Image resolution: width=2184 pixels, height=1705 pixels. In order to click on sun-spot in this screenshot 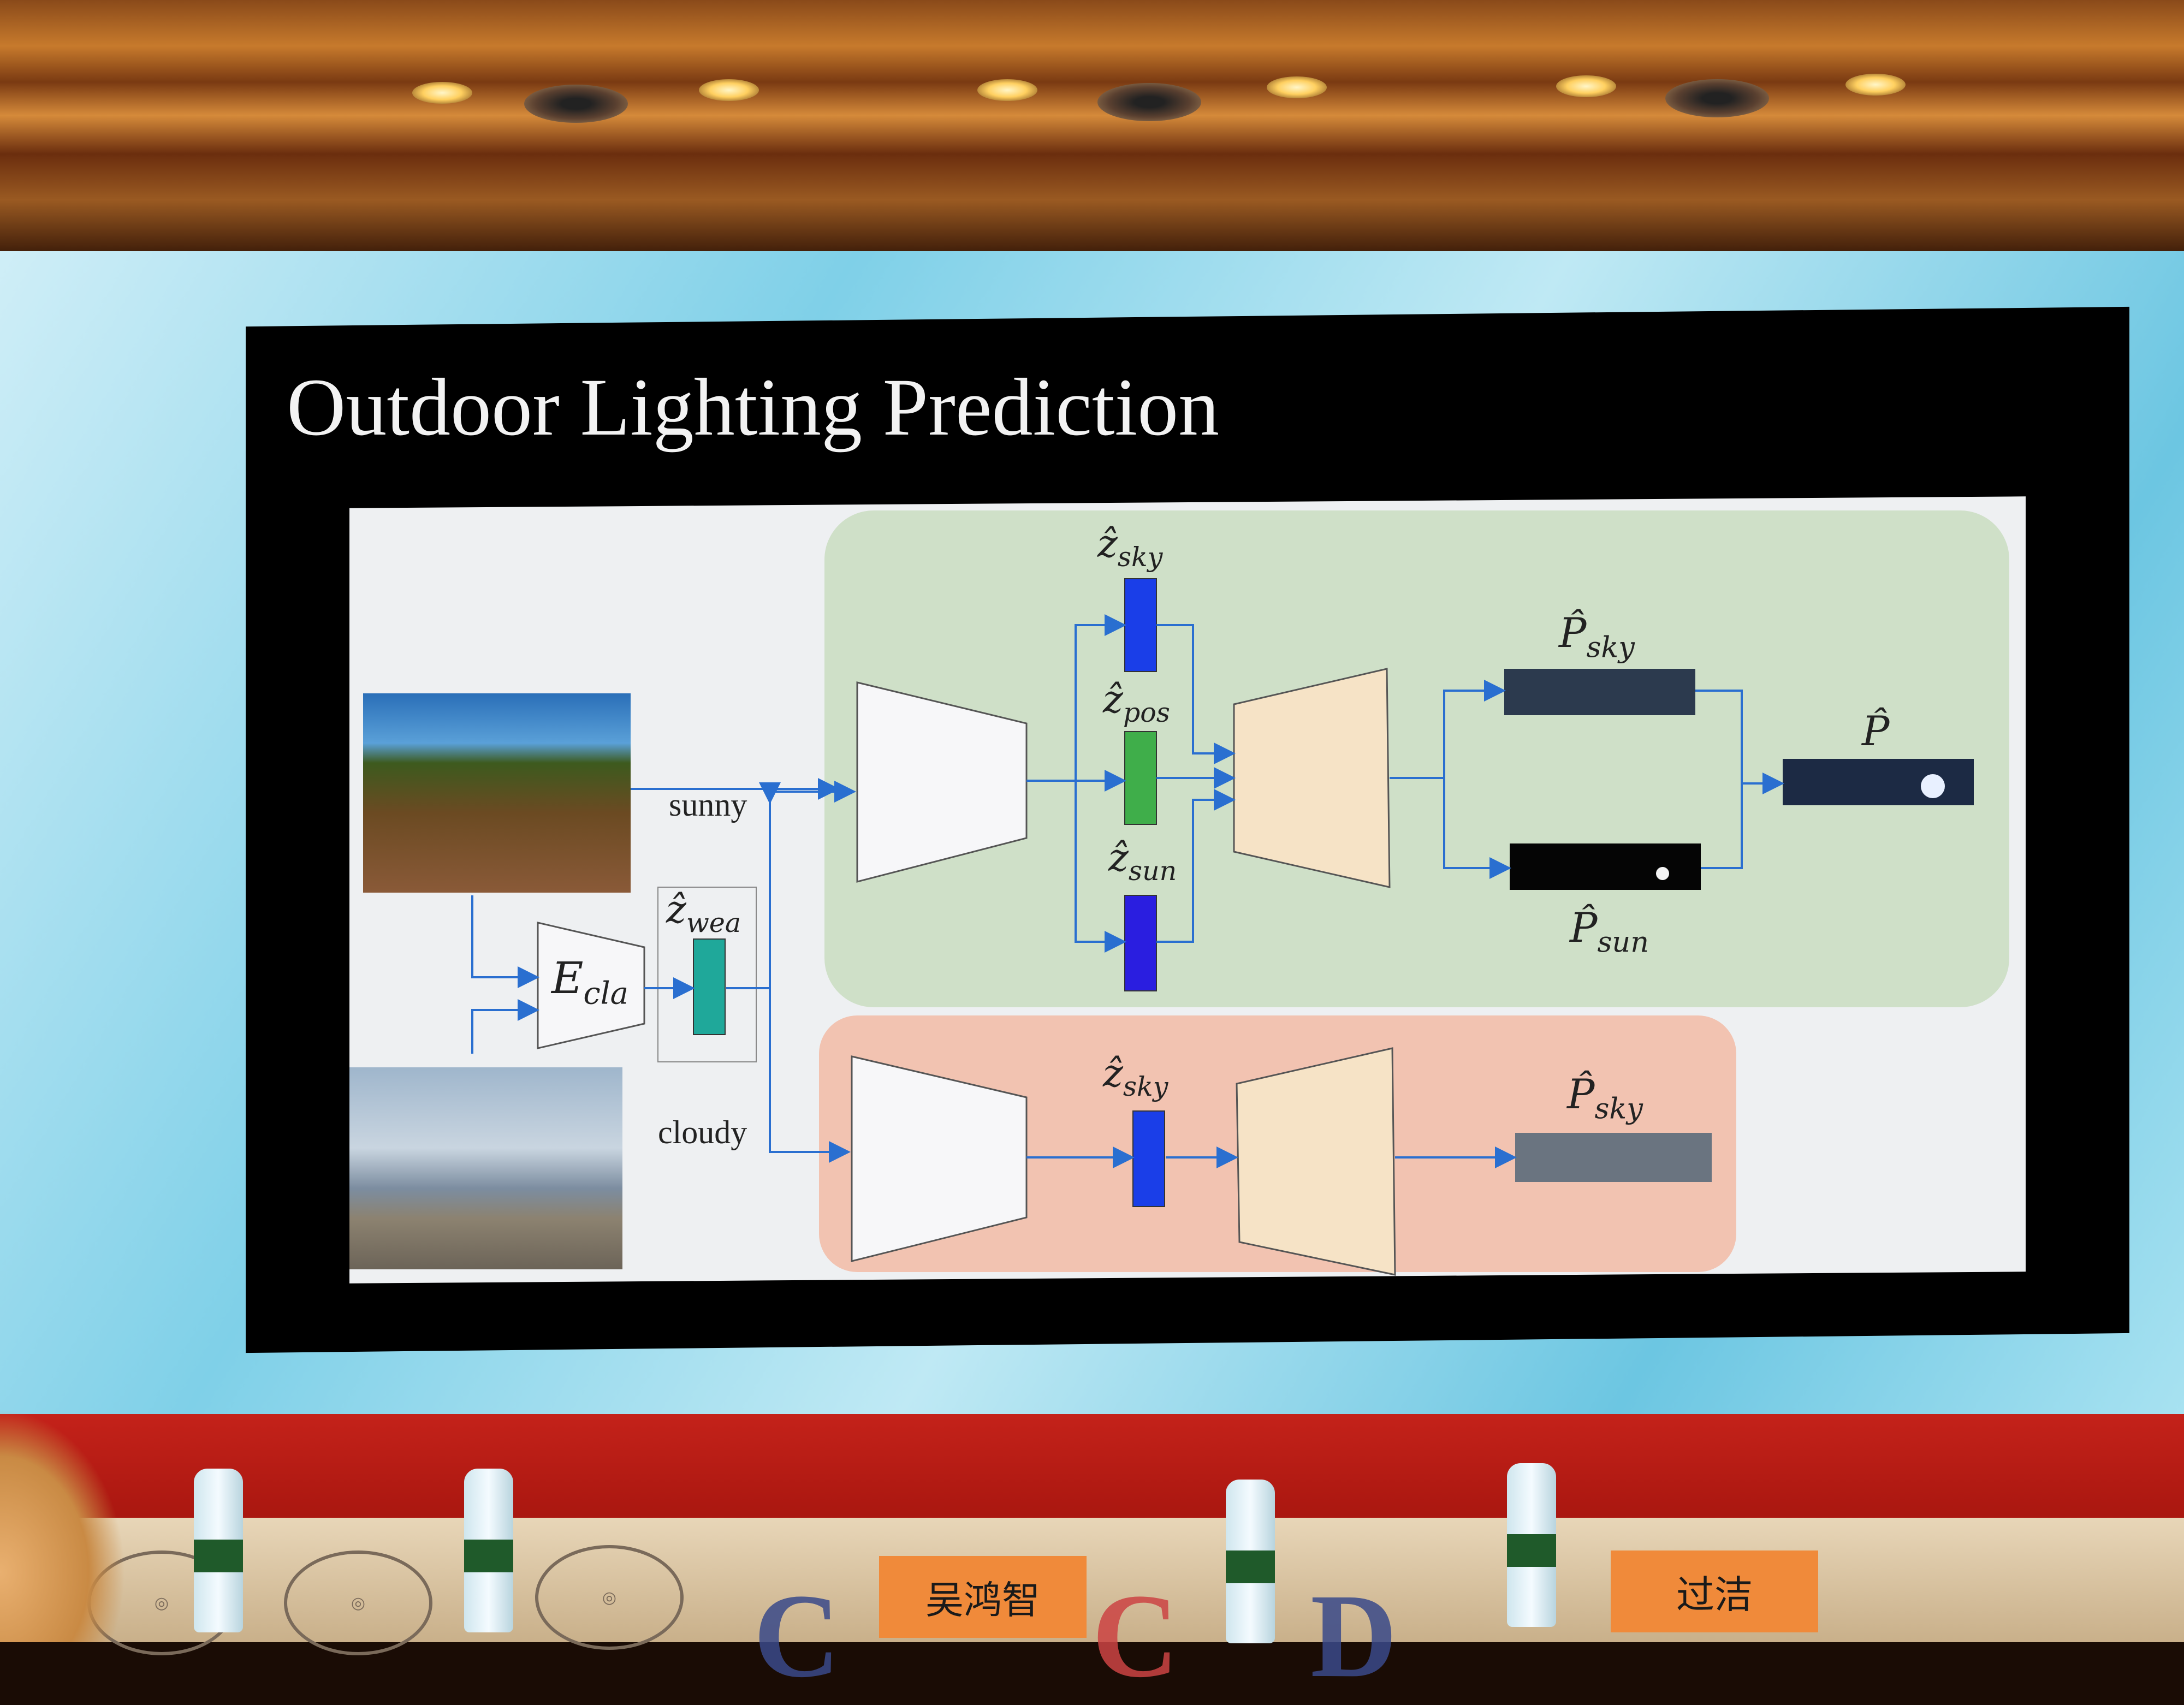, I will do `click(1663, 874)`.